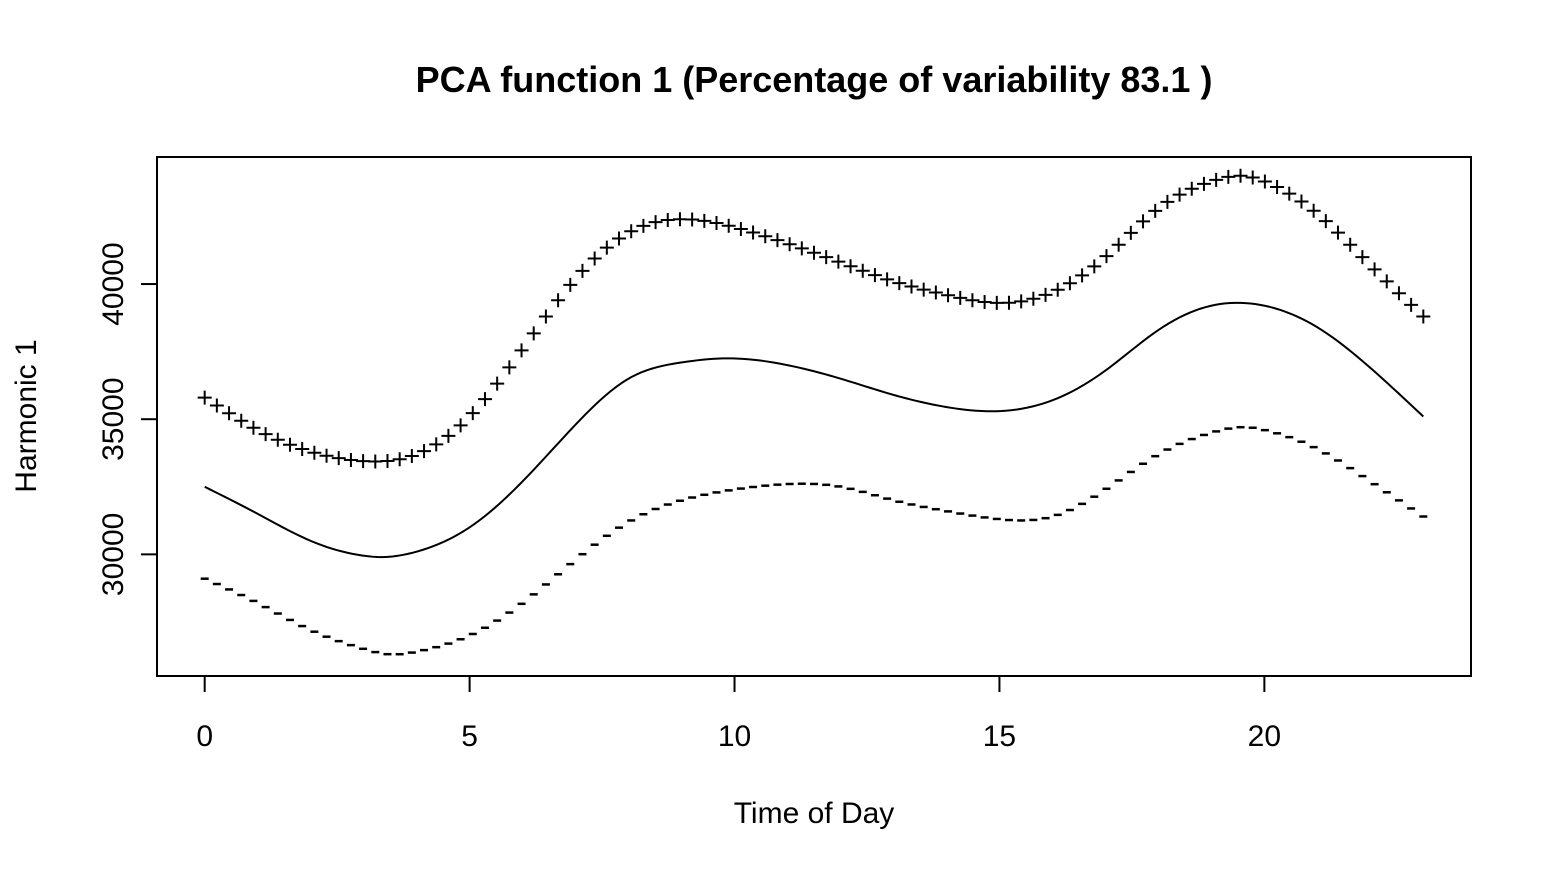  What do you see at coordinates (113, 283) in the screenshot?
I see `y-tick-label: 40000` at bounding box center [113, 283].